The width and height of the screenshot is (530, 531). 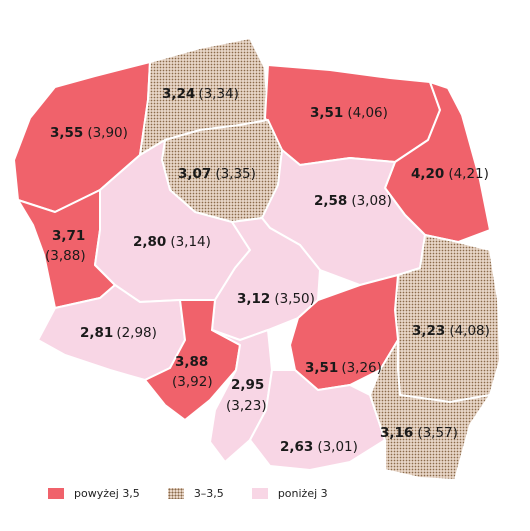 I want to click on legend-label-below: poniżej 3, so click(x=302, y=493).